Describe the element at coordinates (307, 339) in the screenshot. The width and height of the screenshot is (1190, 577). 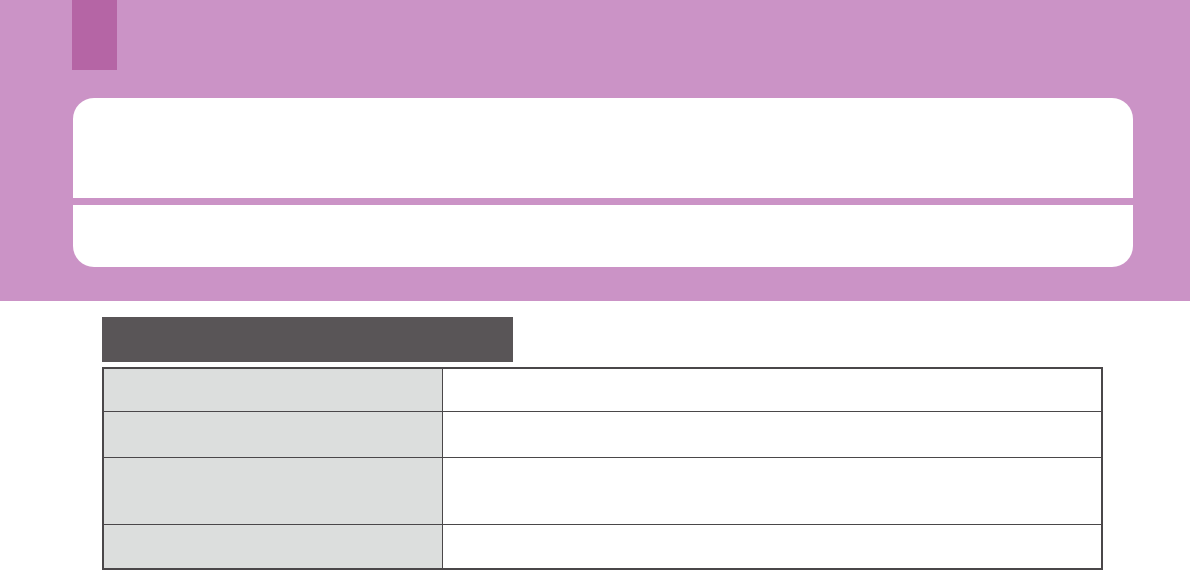
I see `section-header-bar` at that location.